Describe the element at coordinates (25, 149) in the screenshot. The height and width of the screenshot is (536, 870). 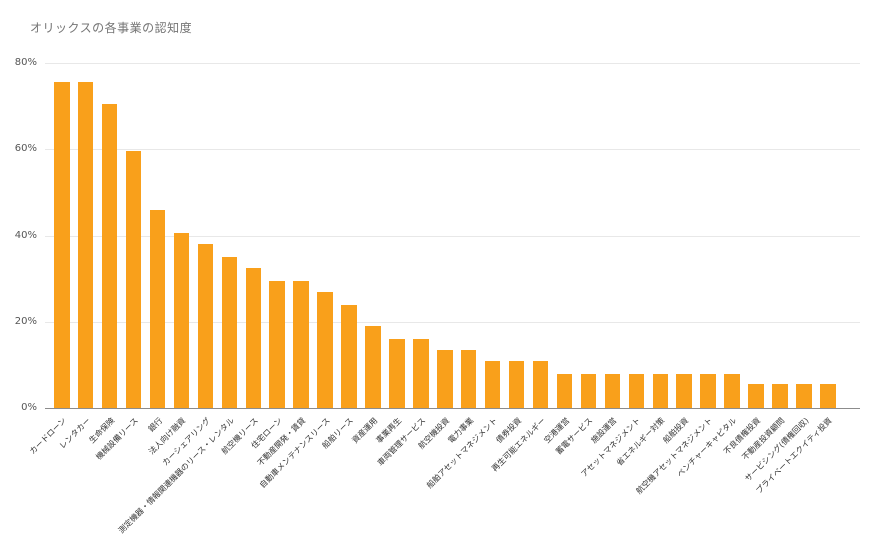
I see `y-tick-label: 60%` at that location.